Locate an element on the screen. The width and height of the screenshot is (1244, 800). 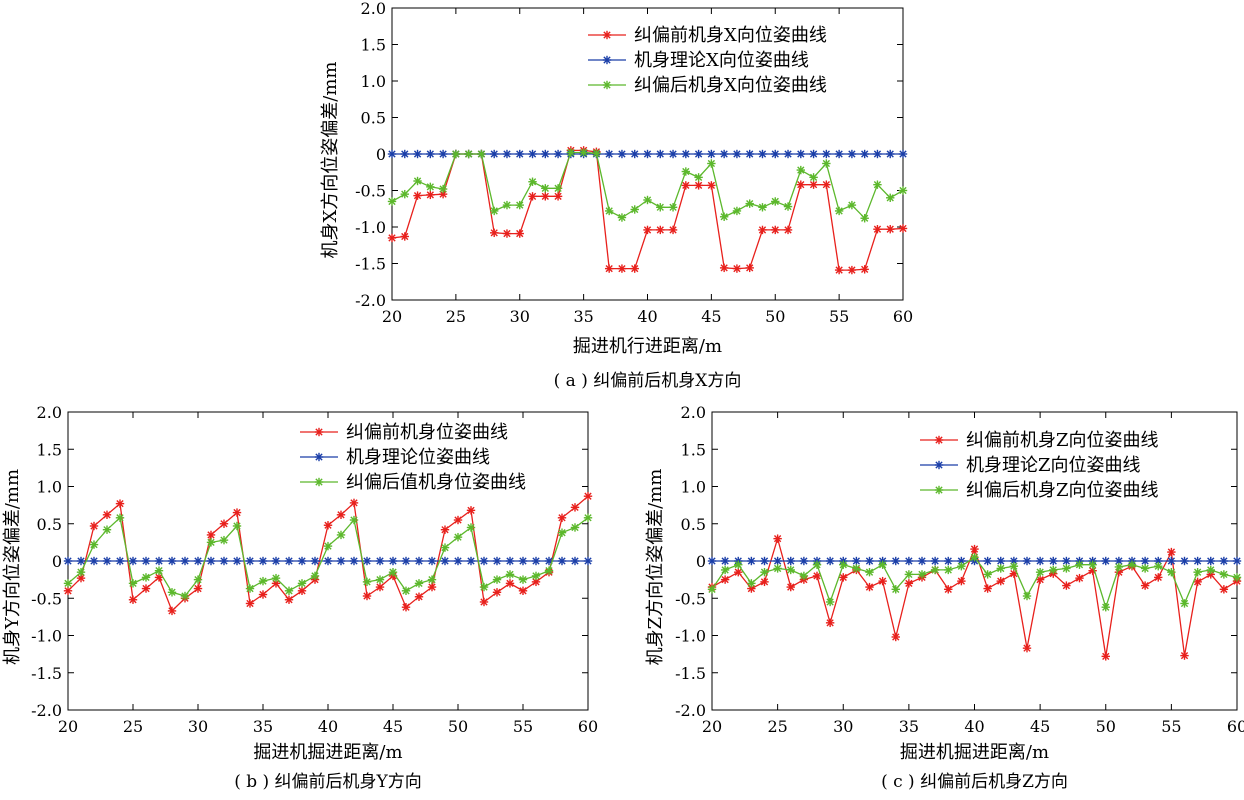
legend-item: 纠偏前机身位姿曲线 is located at coordinates (404, 432).